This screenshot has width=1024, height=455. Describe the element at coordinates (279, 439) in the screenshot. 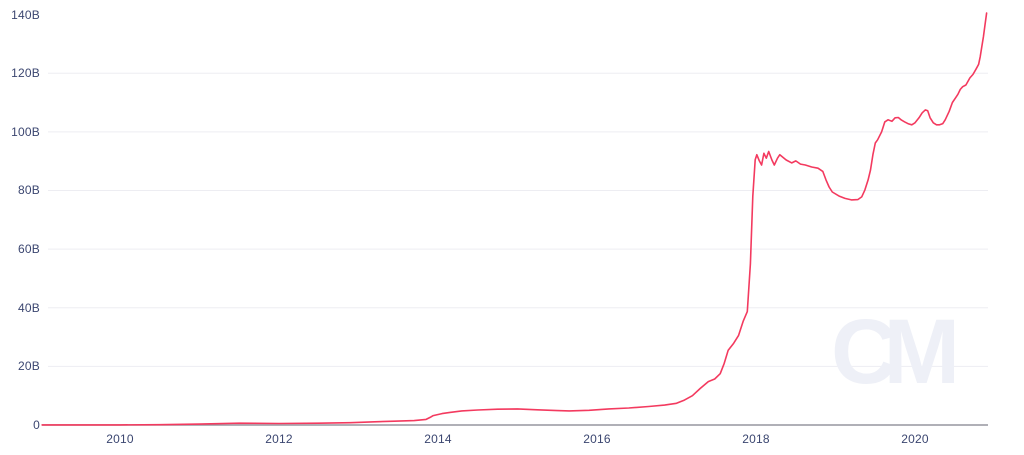

I see `x-axis-tick-label: 2012` at that location.